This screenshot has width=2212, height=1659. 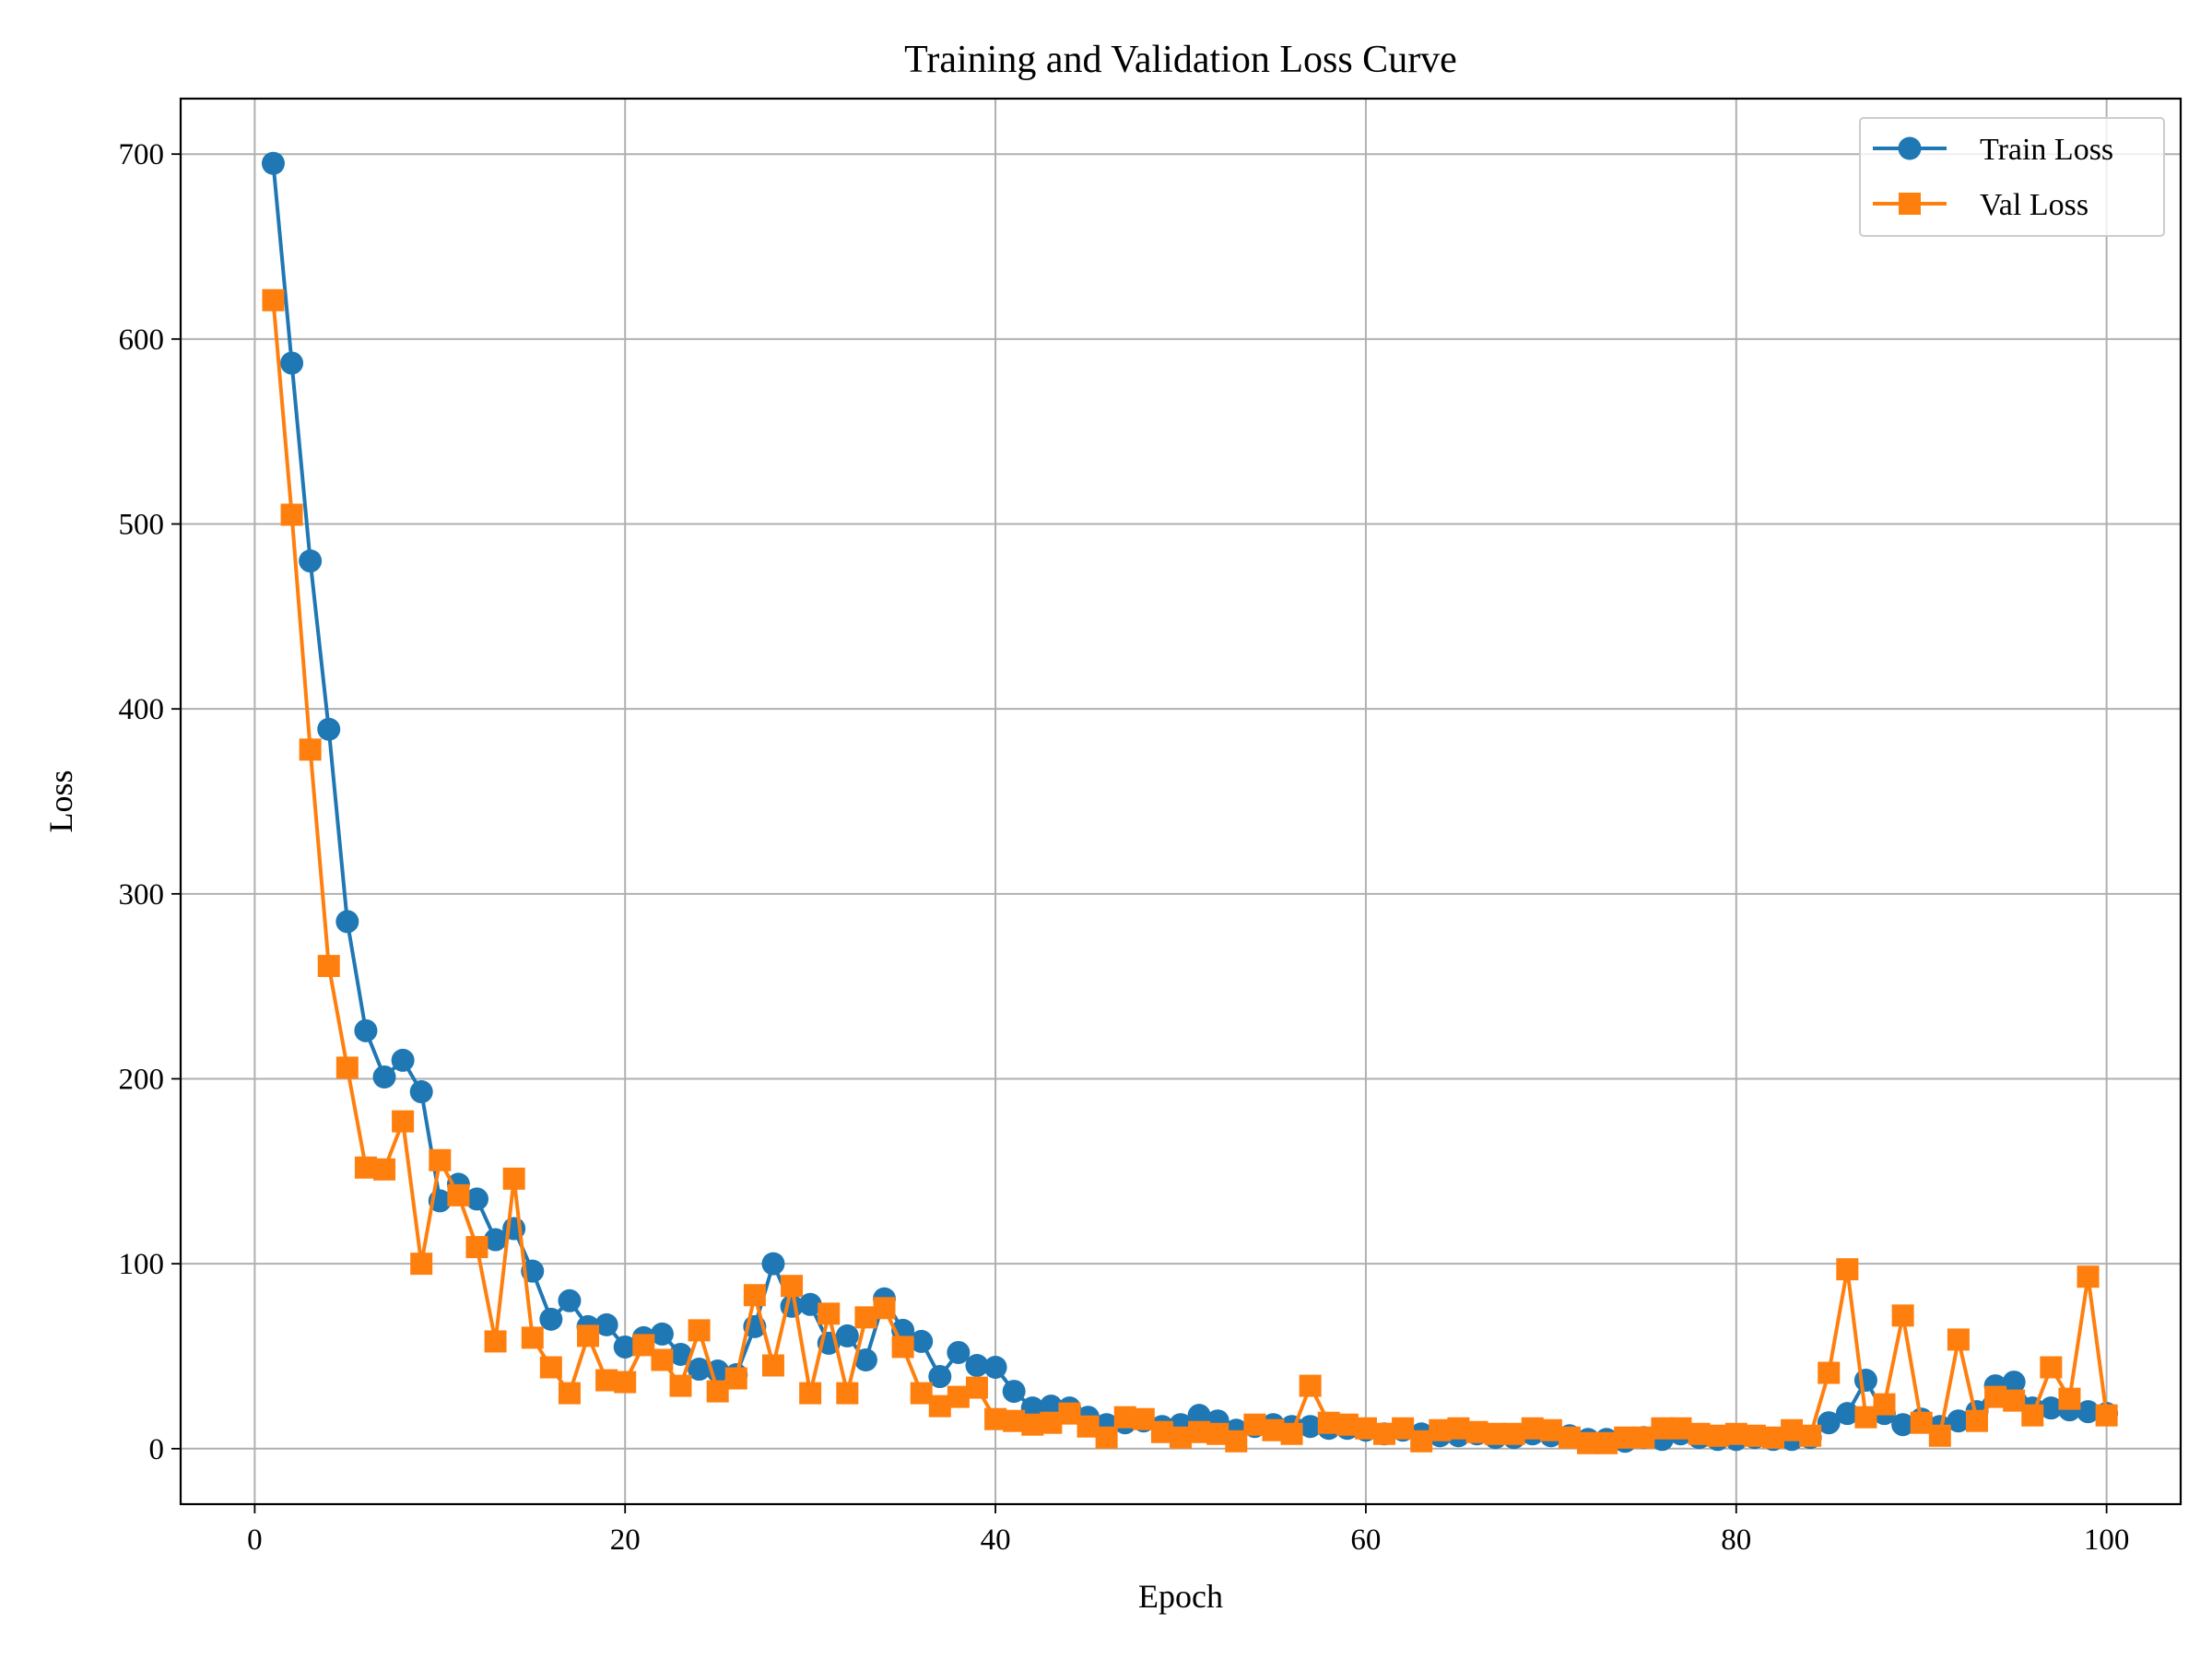 What do you see at coordinates (142, 340) in the screenshot?
I see `y-tick-label: 600` at bounding box center [142, 340].